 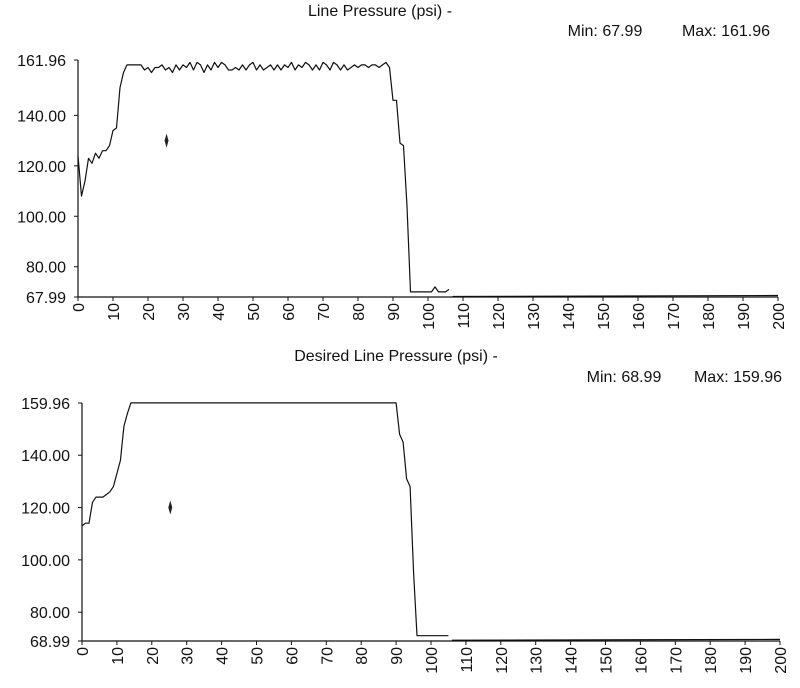 I want to click on chart-title: Desired Line Pressure (psi) -, so click(x=396, y=356).